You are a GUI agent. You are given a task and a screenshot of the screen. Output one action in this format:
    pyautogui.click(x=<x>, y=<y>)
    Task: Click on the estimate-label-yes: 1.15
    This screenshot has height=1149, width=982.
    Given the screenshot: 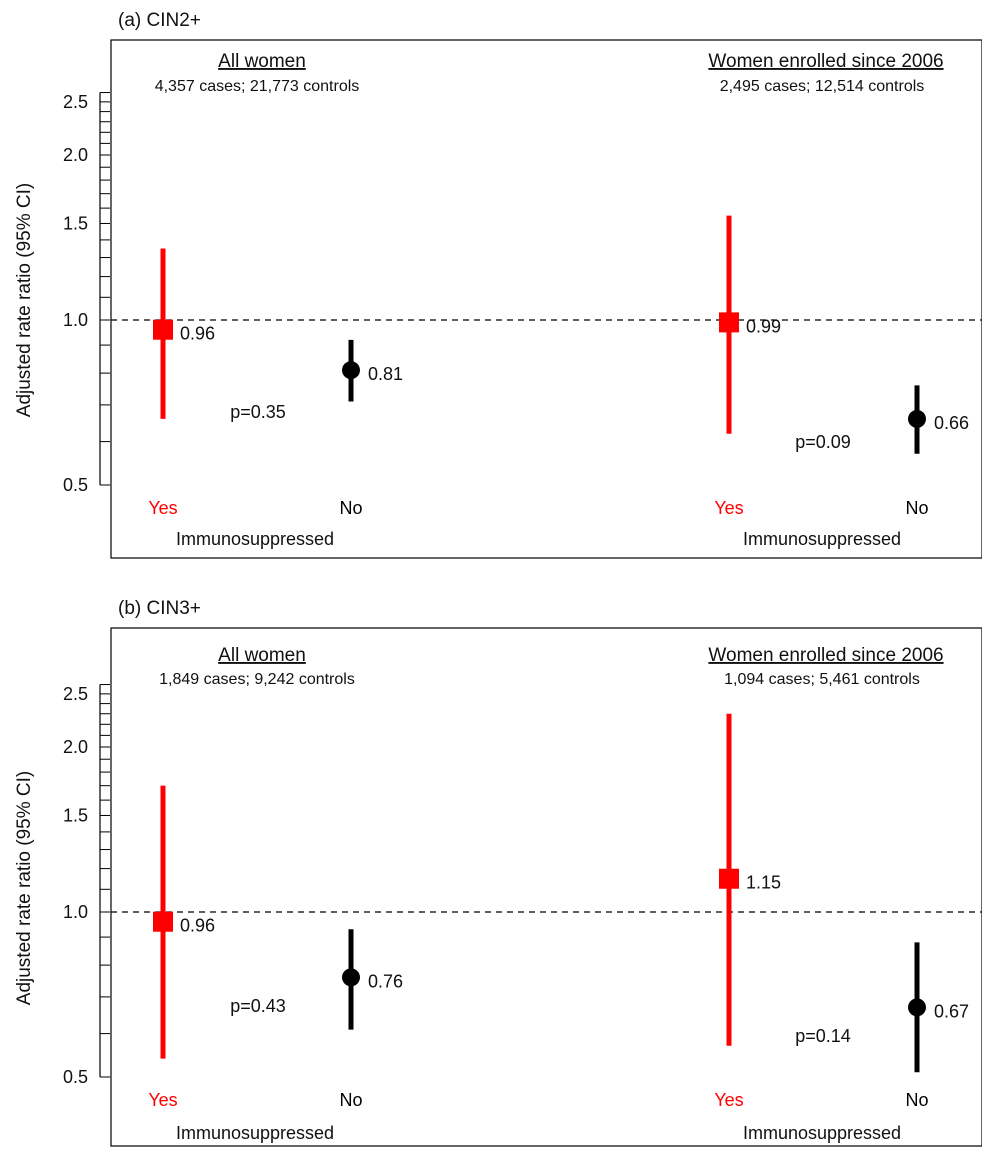 What is the action you would take?
    pyautogui.click(x=763, y=883)
    